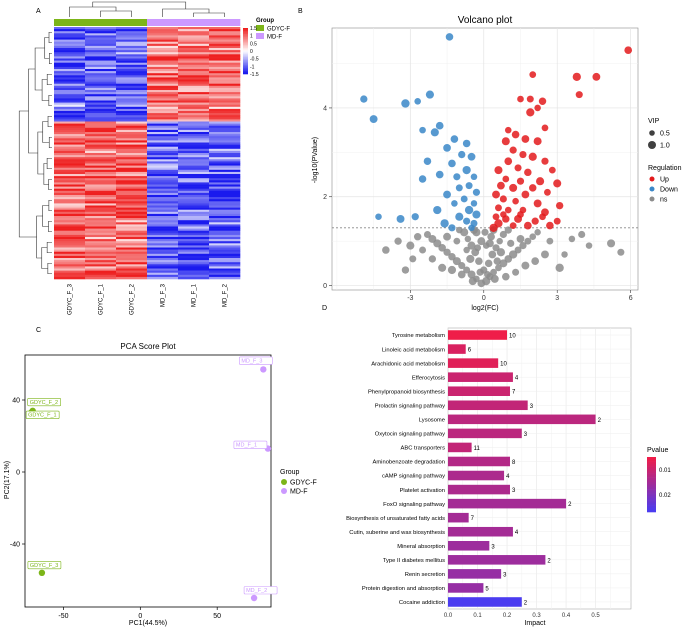 This screenshot has height=629, width=685. I want to click on pathway-bar-count: 8, so click(514, 463).